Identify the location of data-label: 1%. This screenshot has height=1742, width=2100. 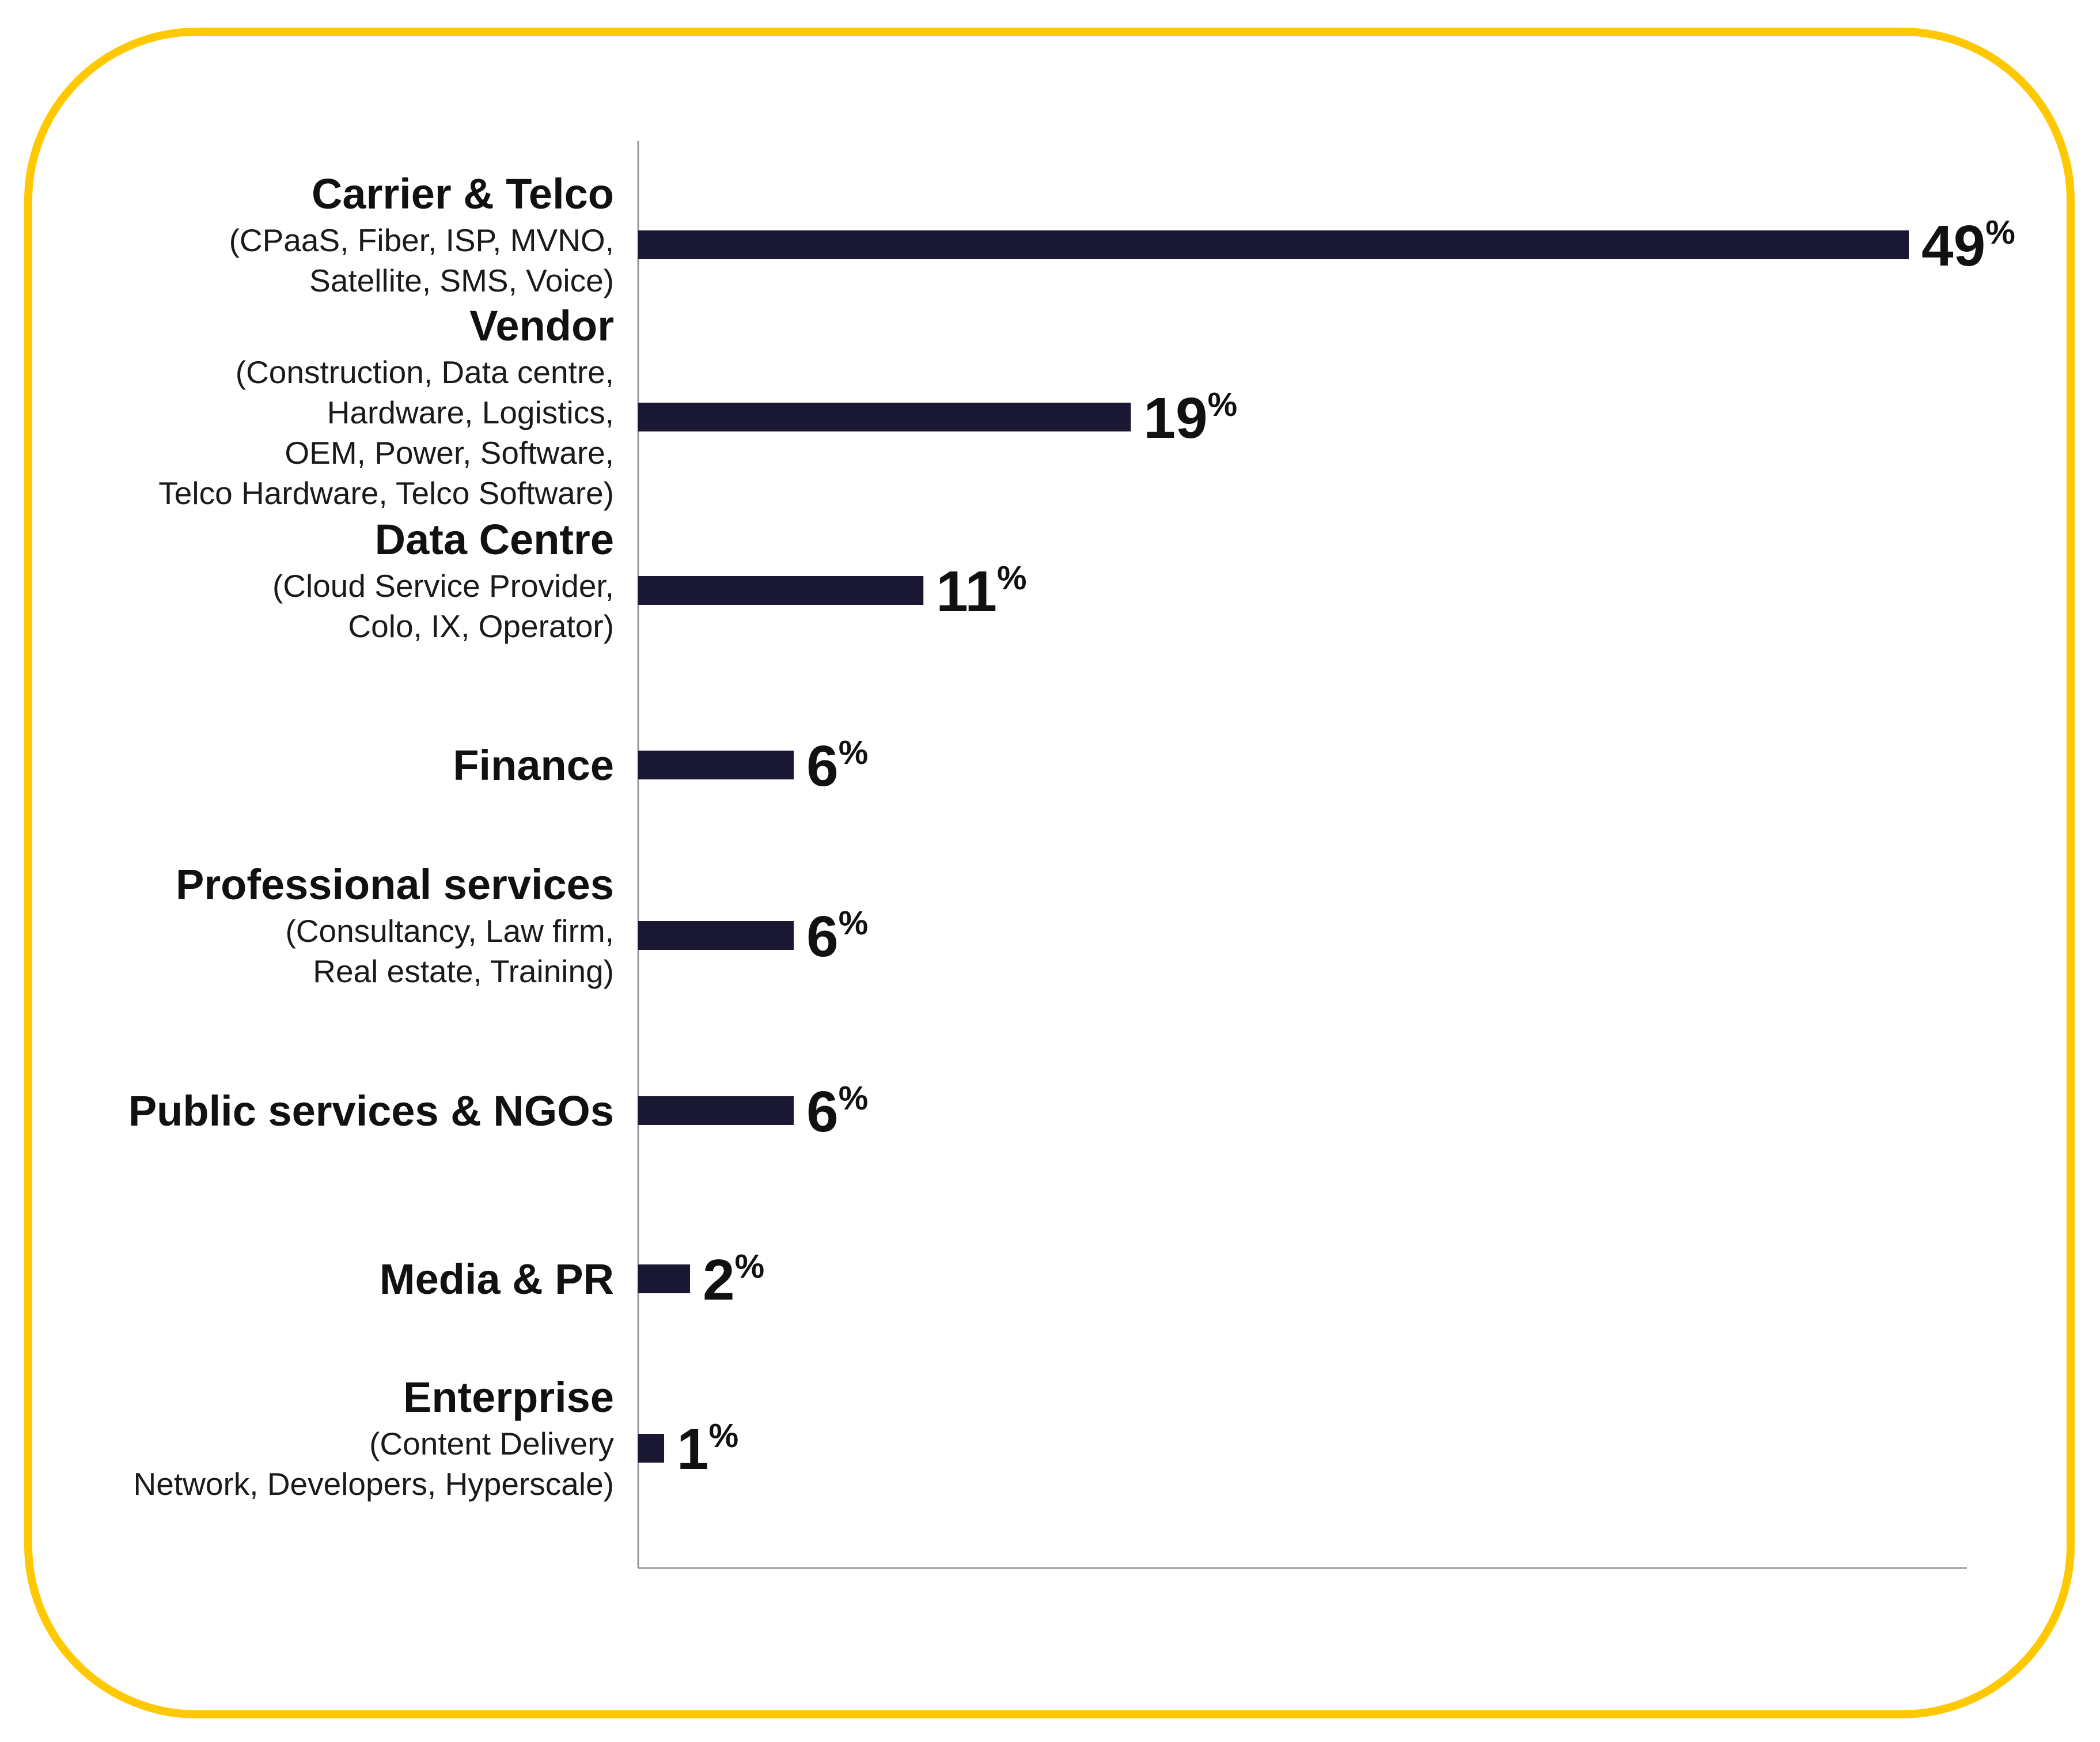
(707, 1449).